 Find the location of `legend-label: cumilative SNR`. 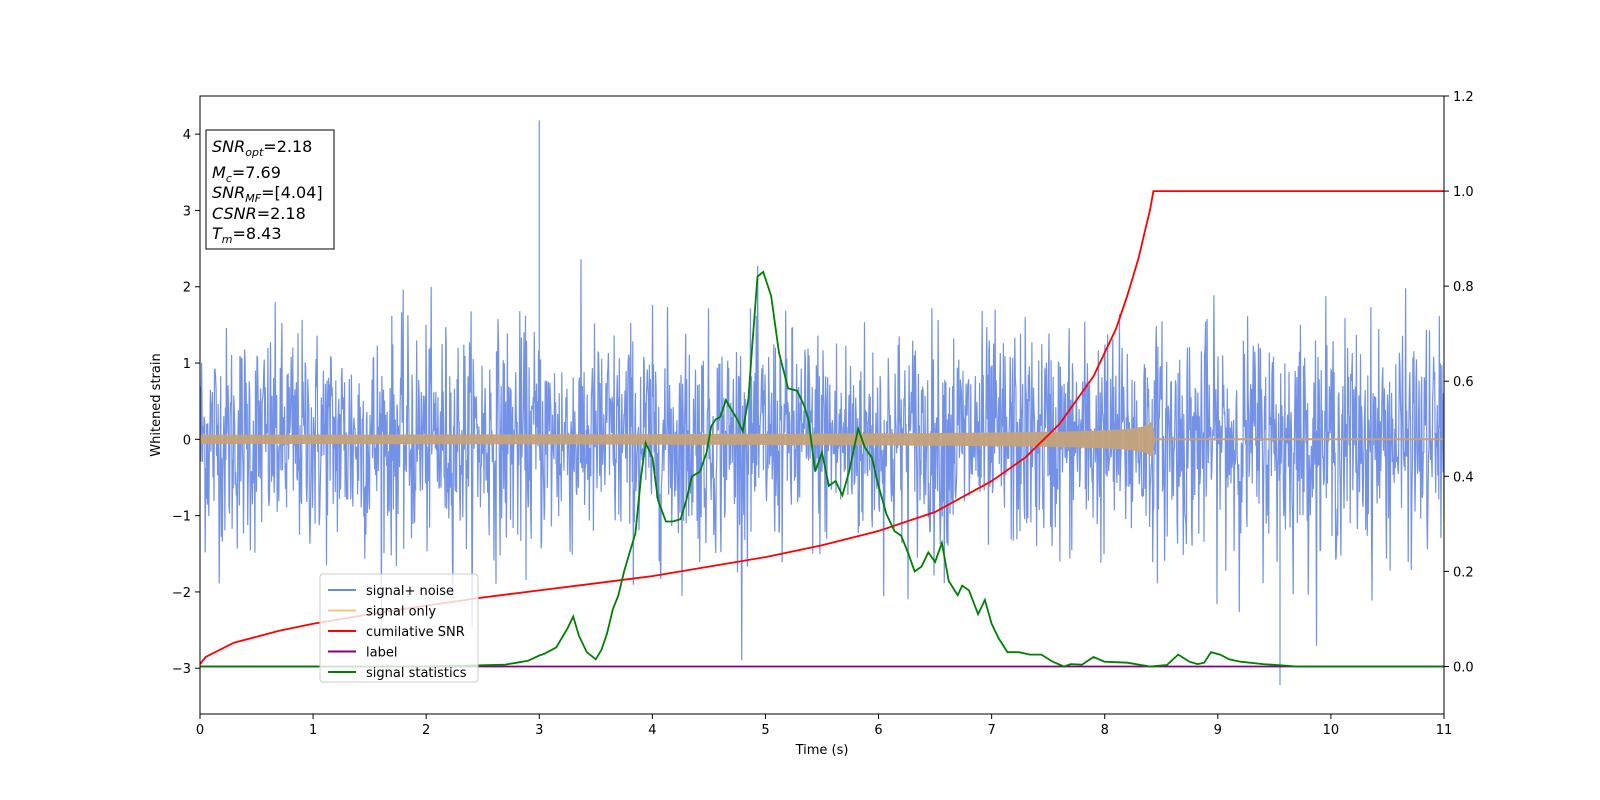

legend-label: cumilative SNR is located at coordinates (415, 632).